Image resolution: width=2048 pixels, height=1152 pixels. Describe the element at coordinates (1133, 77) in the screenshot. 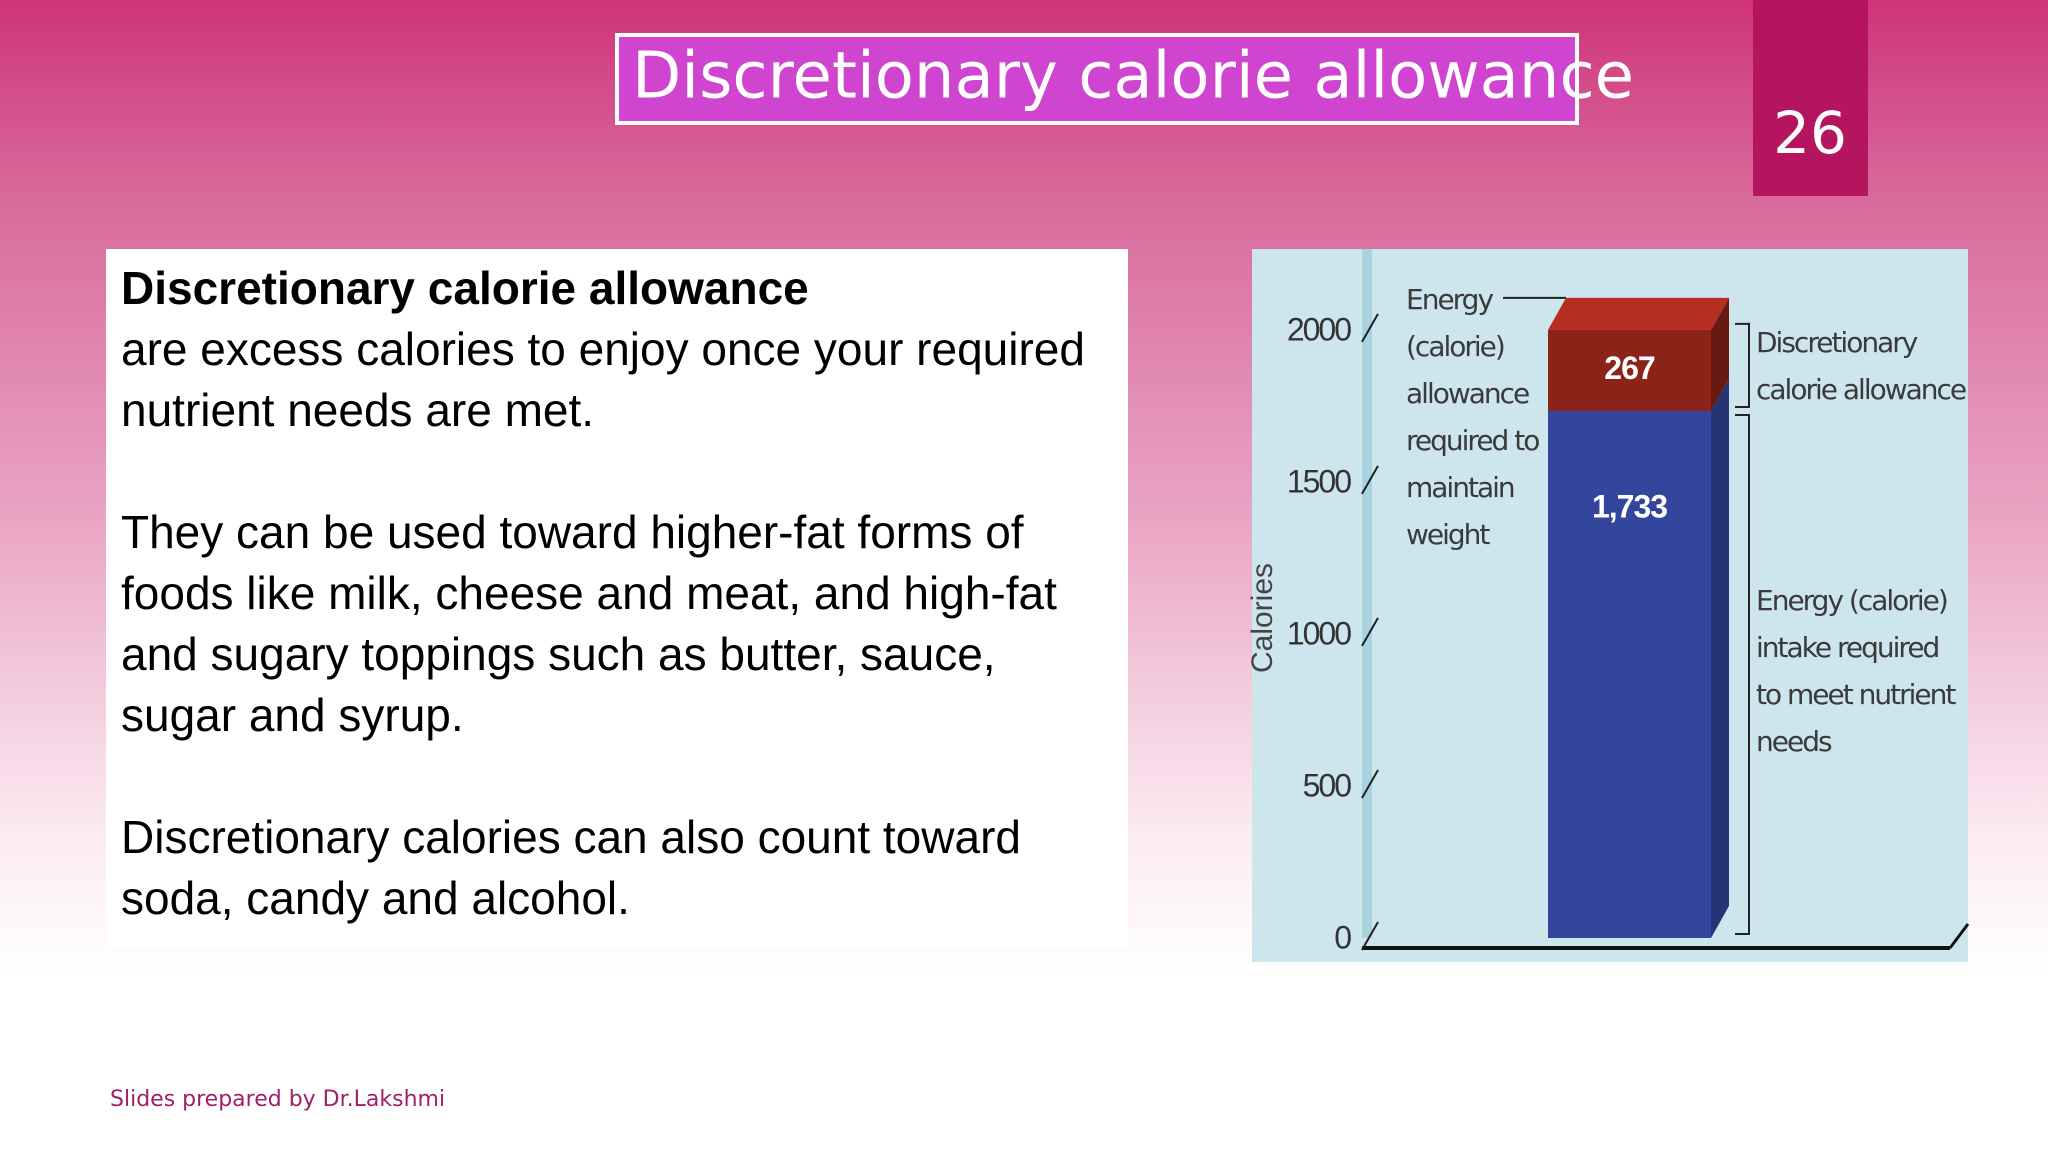

I see `slide-title: Discretionary calorie allowance` at that location.